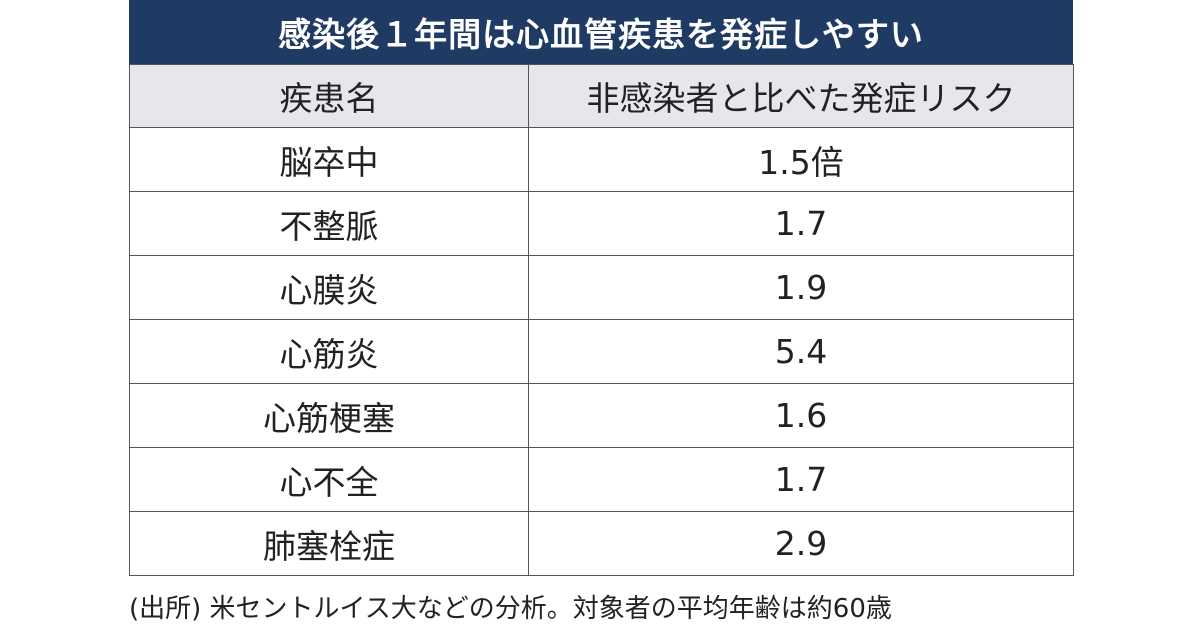 The height and width of the screenshot is (630, 1200). What do you see at coordinates (601, 32) in the screenshot?
I see `table-title: 感染後１年間は心血管疾患を発症しやすい` at bounding box center [601, 32].